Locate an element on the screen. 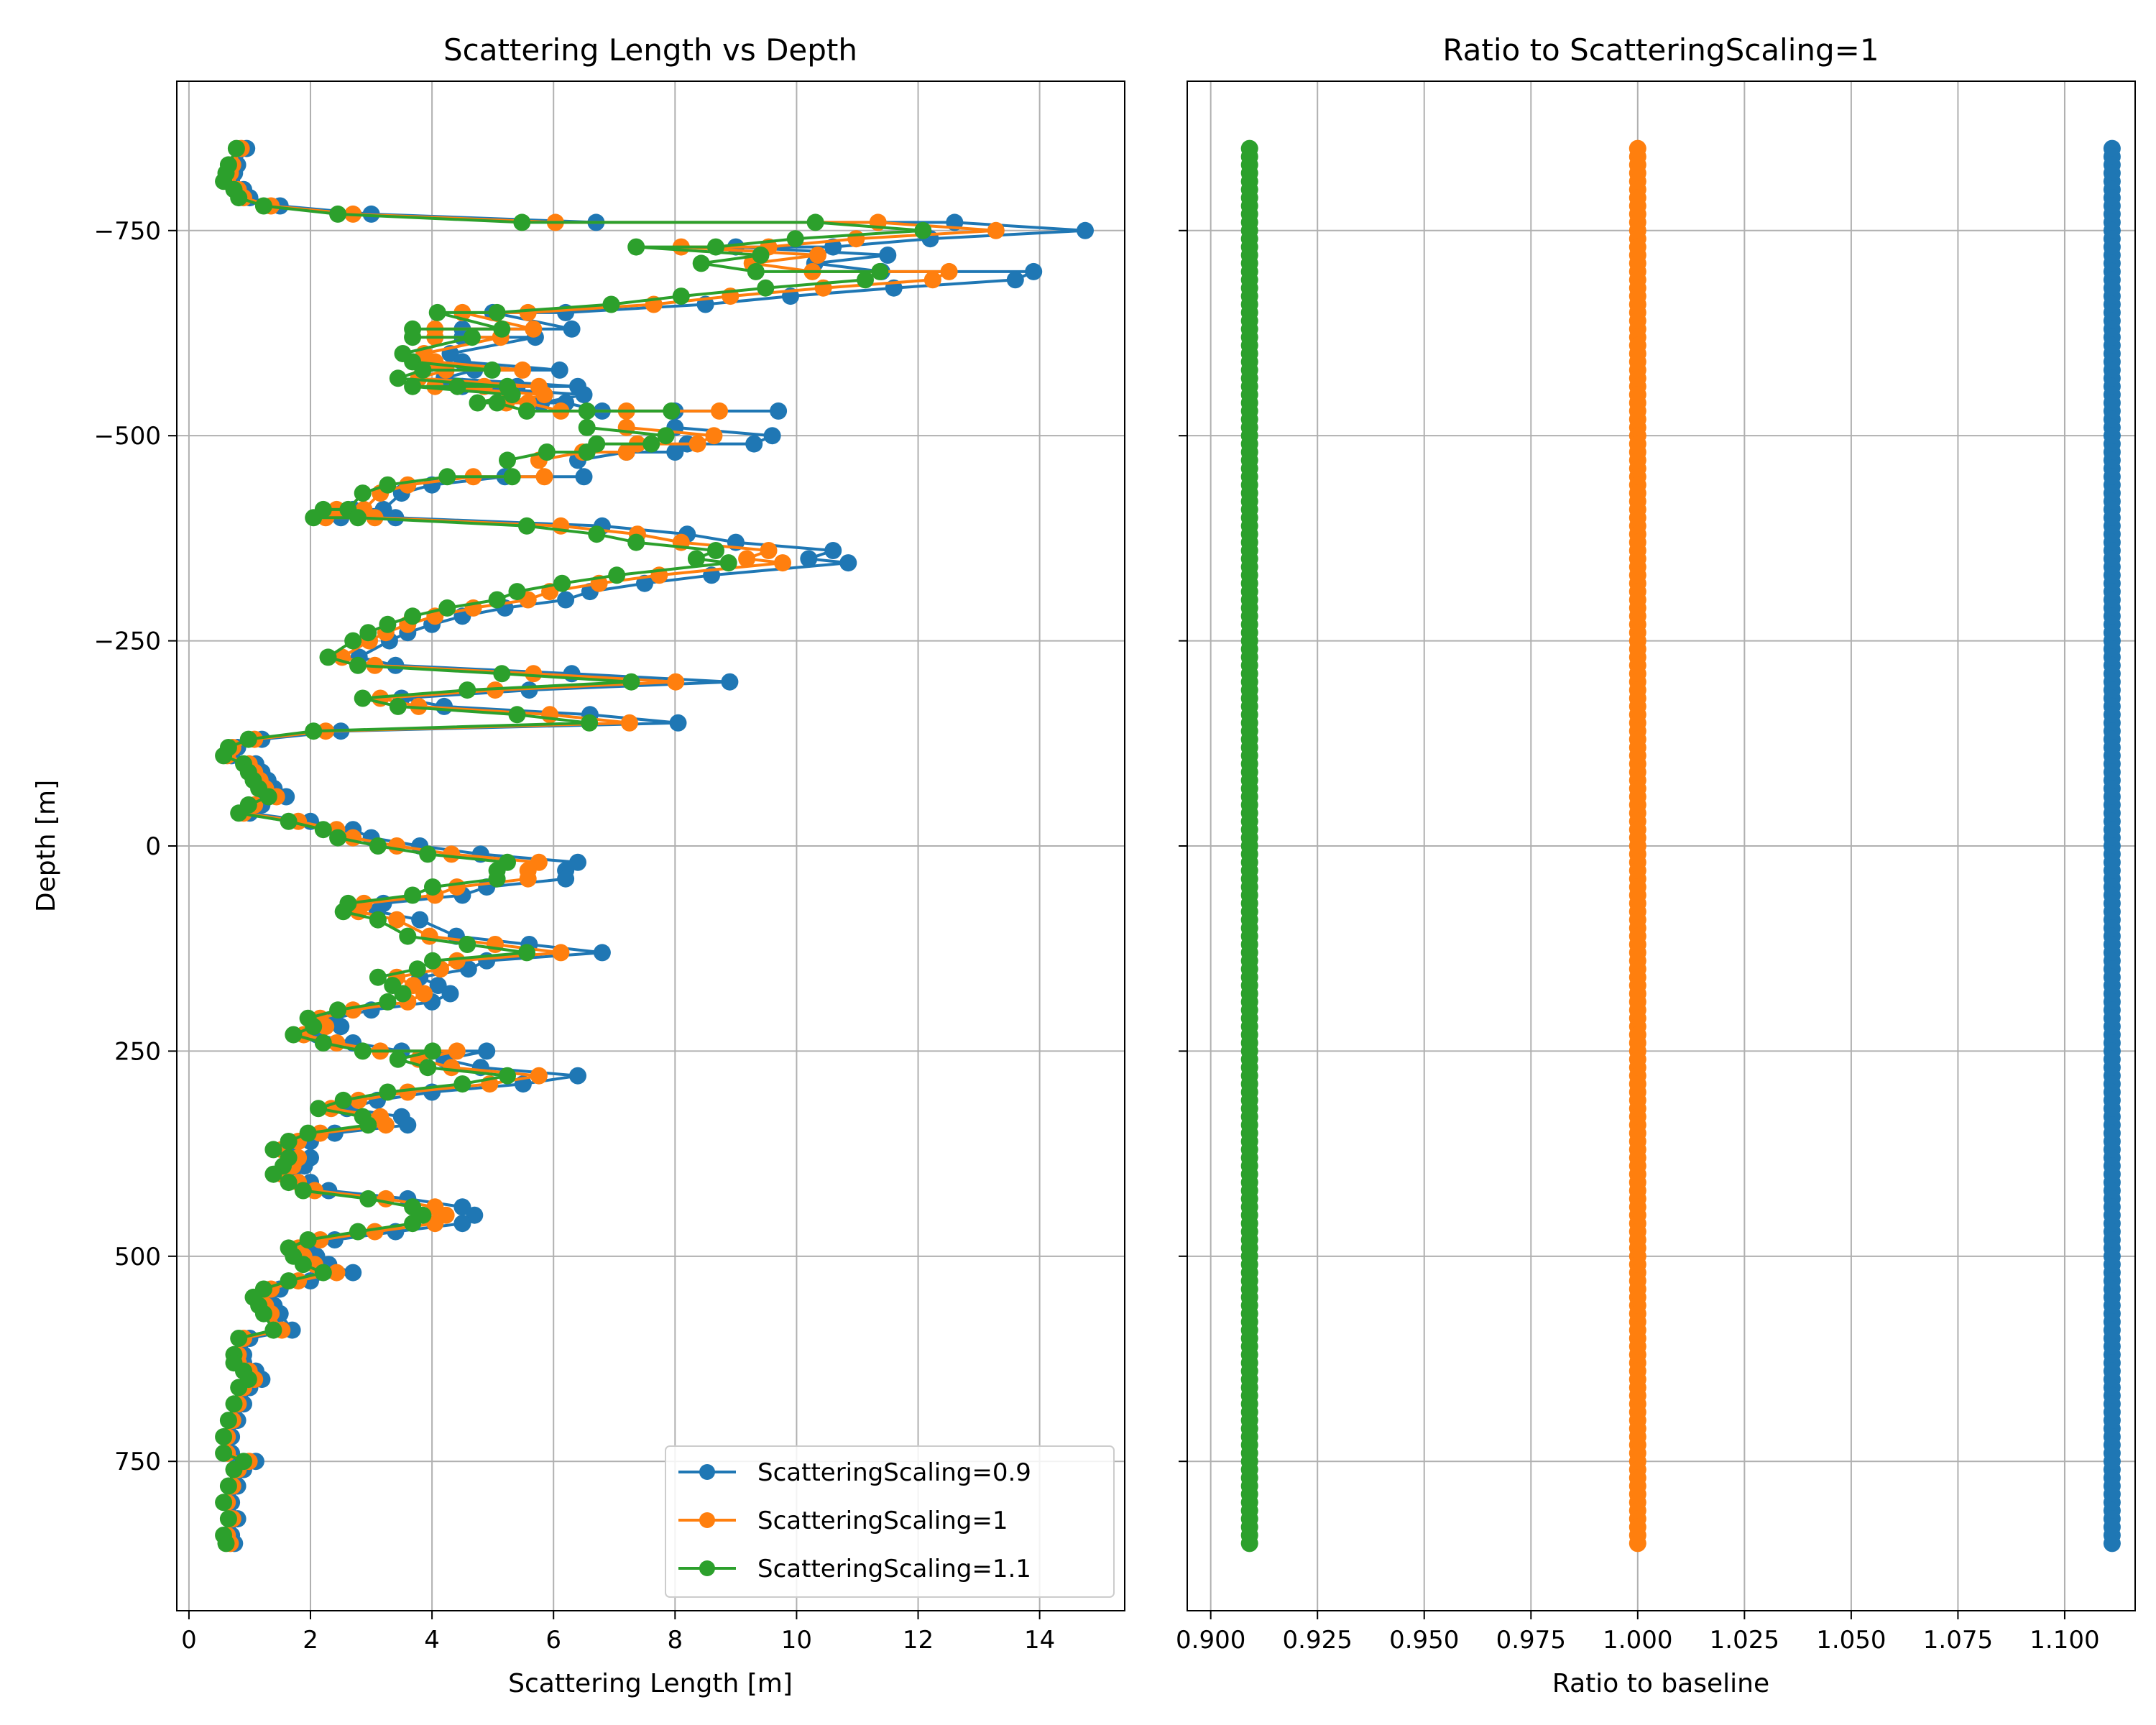 This screenshot has height=1725, width=2156. x-tick-label: 1.100 is located at coordinates (2064, 1640).